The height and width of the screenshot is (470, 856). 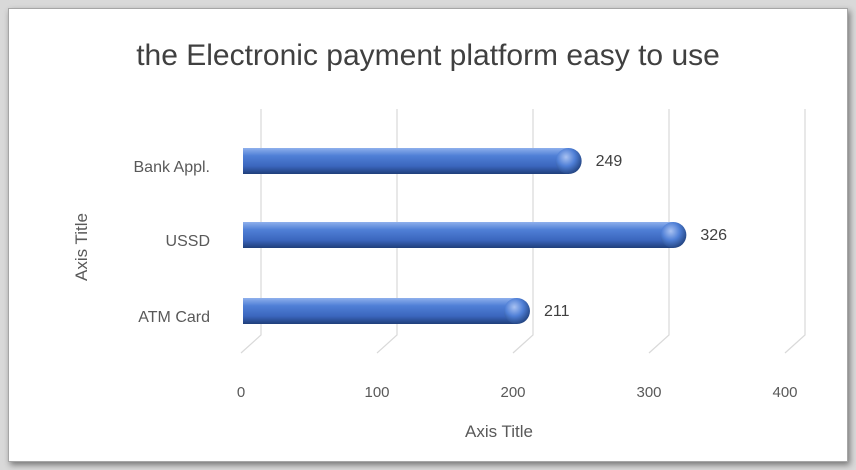 What do you see at coordinates (568, 161) in the screenshot?
I see `bar-cap-bank-appl-` at bounding box center [568, 161].